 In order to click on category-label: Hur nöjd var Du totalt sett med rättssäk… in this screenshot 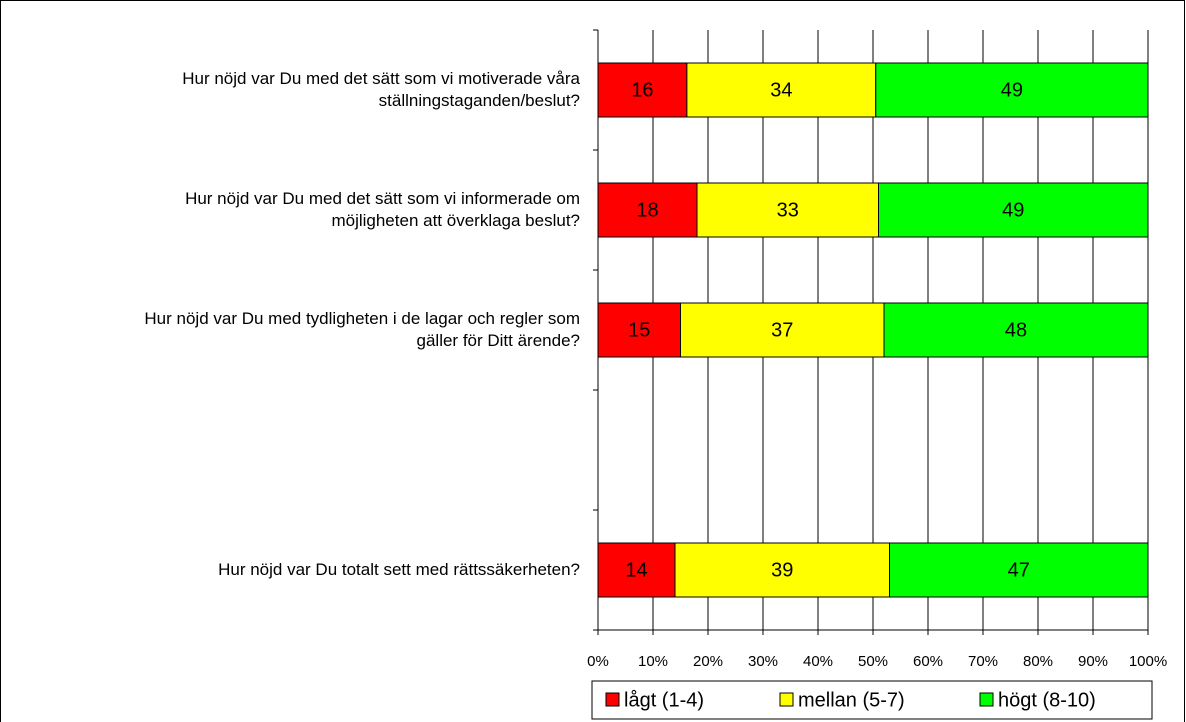, I will do `click(399, 569)`.